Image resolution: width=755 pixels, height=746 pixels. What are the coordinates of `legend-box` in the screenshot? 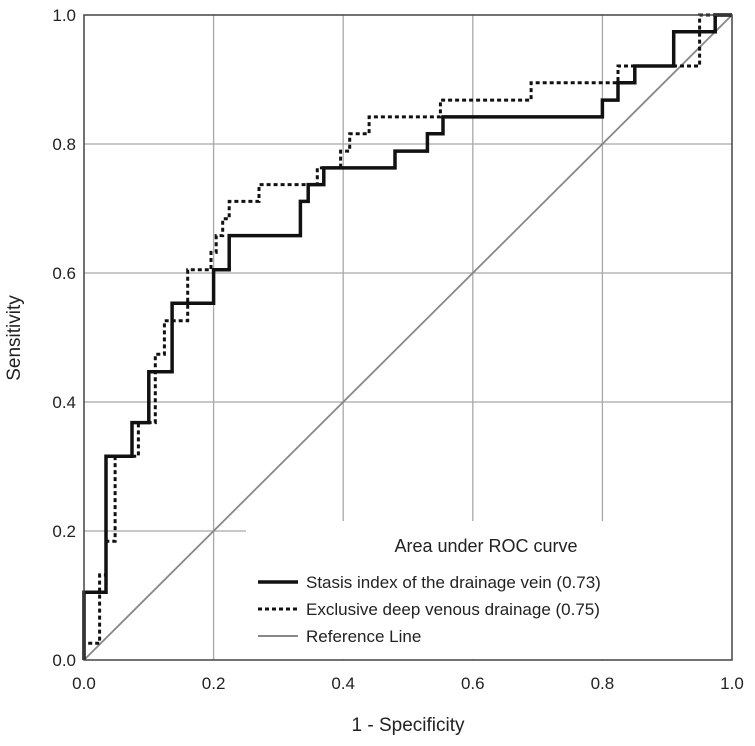 It's located at (489, 590).